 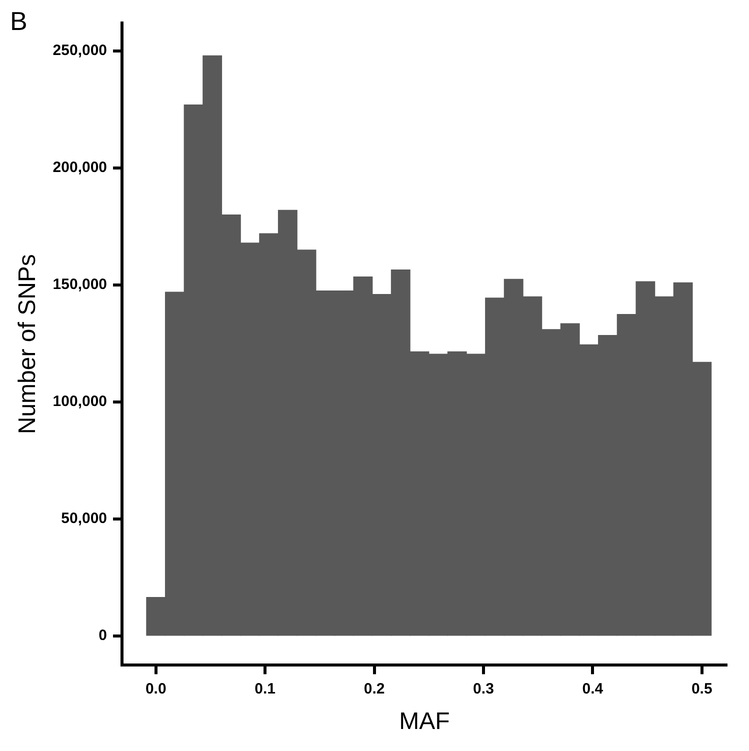 What do you see at coordinates (593, 689) in the screenshot?
I see `x-tick-label: 0.4` at bounding box center [593, 689].